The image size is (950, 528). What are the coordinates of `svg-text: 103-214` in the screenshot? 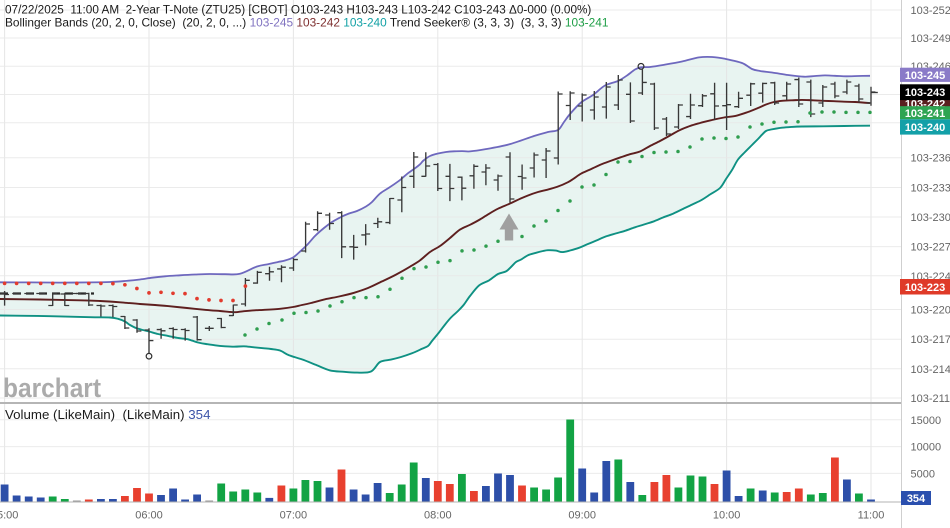 It's located at (930, 370).